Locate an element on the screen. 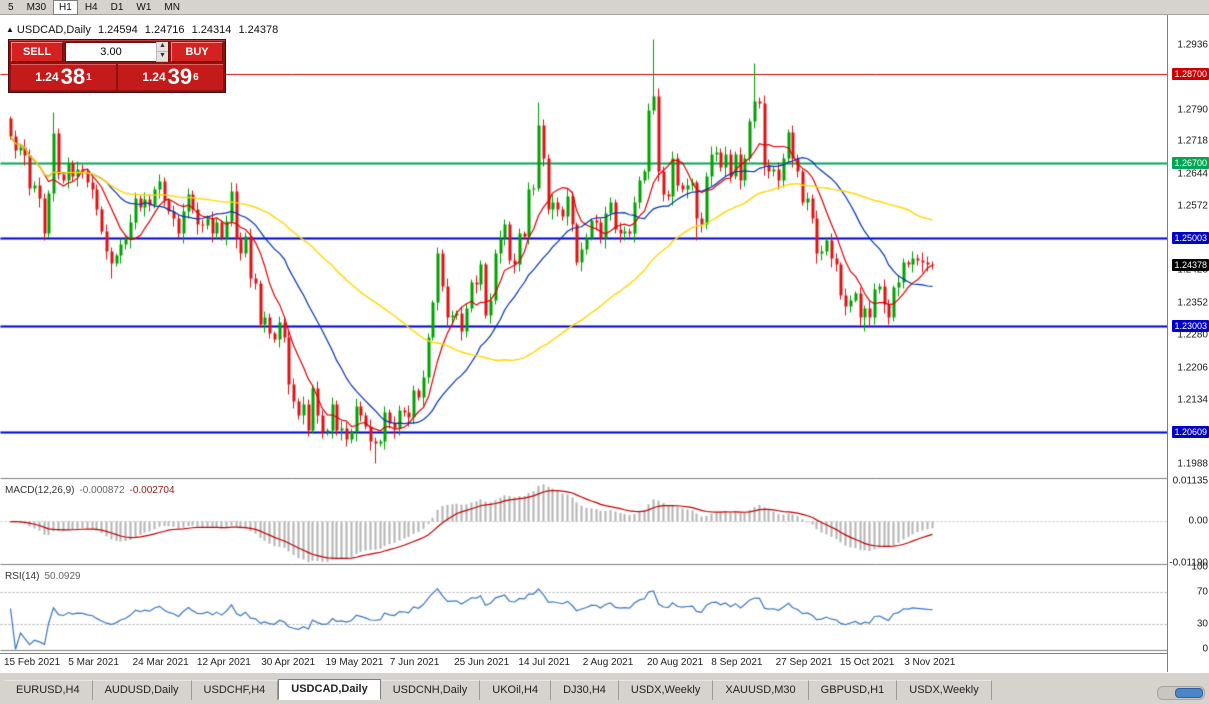 The image size is (1209, 704). buy-price: 1.24 39 6 is located at coordinates (170, 77).